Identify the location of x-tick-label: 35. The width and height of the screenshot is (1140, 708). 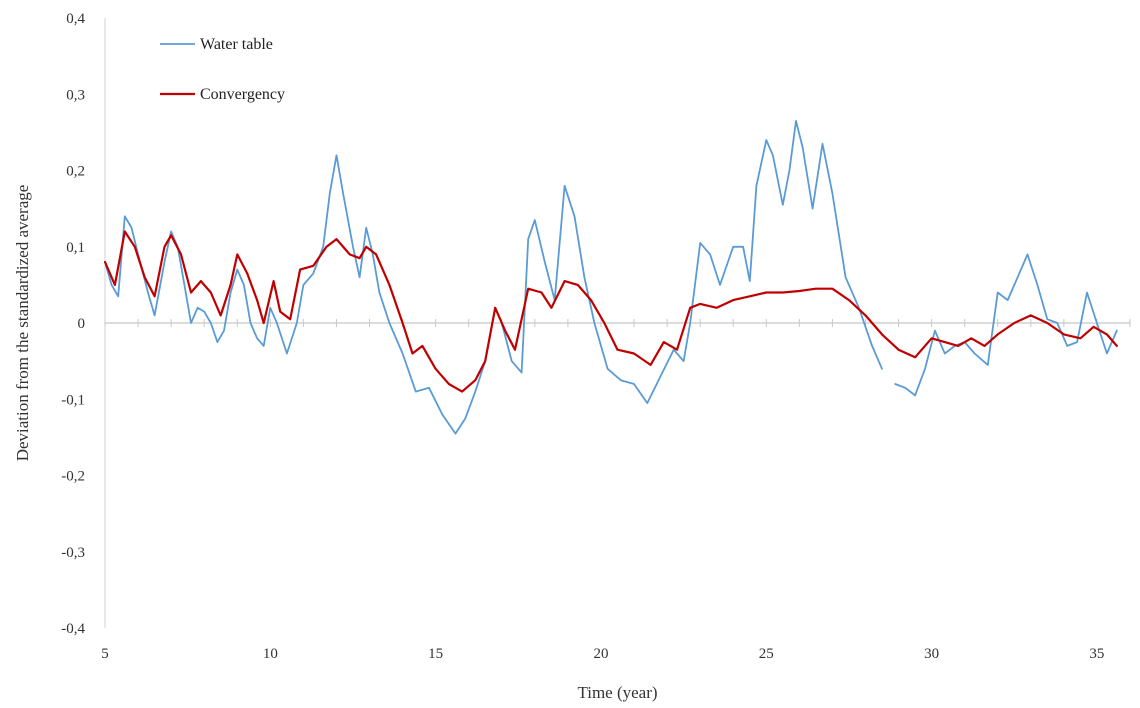
(1096, 654).